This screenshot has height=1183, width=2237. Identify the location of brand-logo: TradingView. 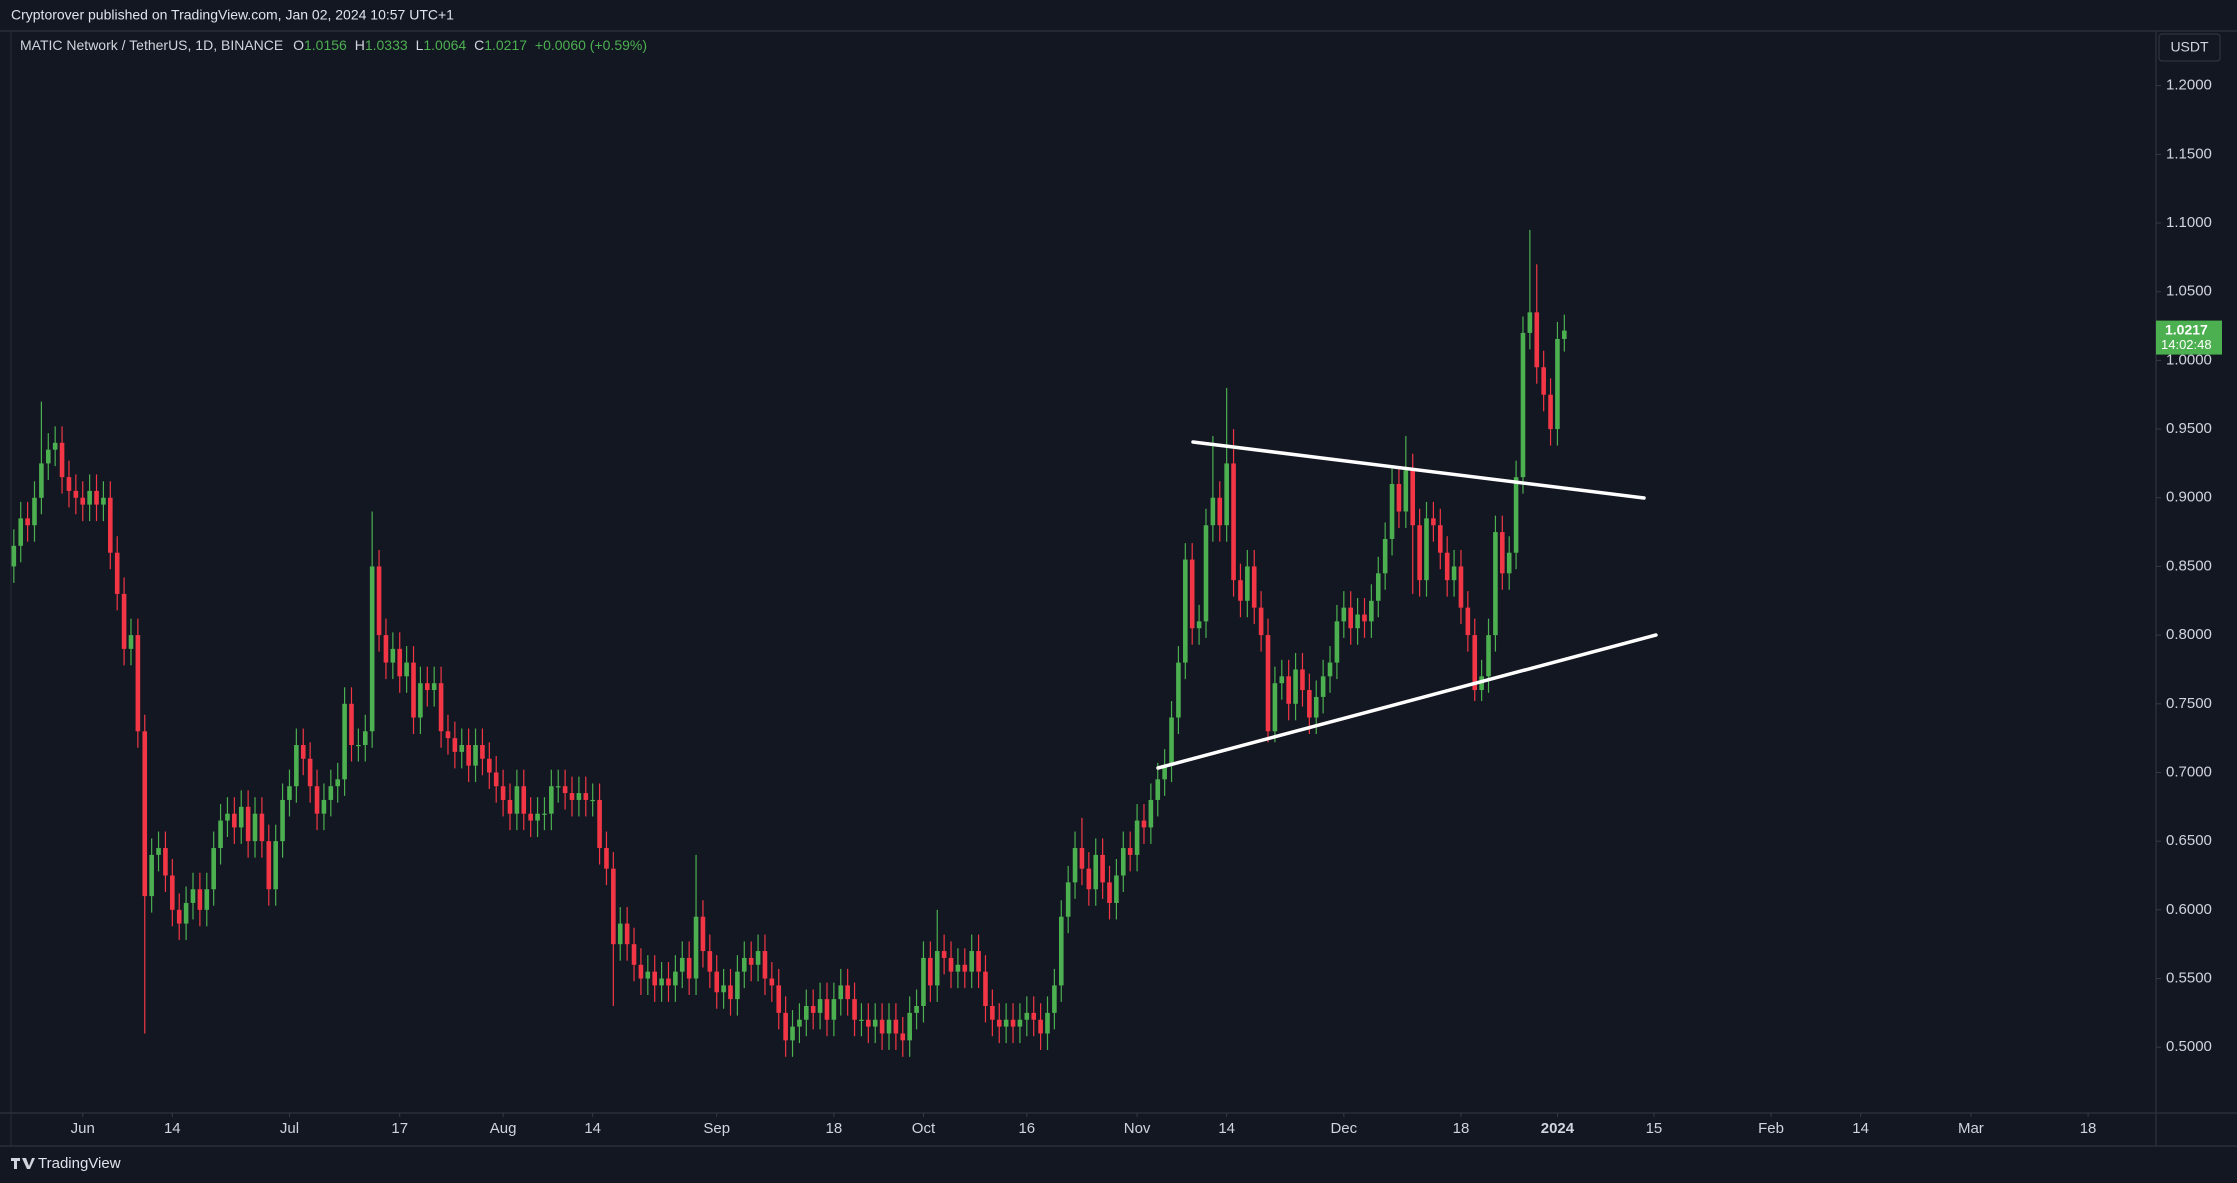
(66, 1163).